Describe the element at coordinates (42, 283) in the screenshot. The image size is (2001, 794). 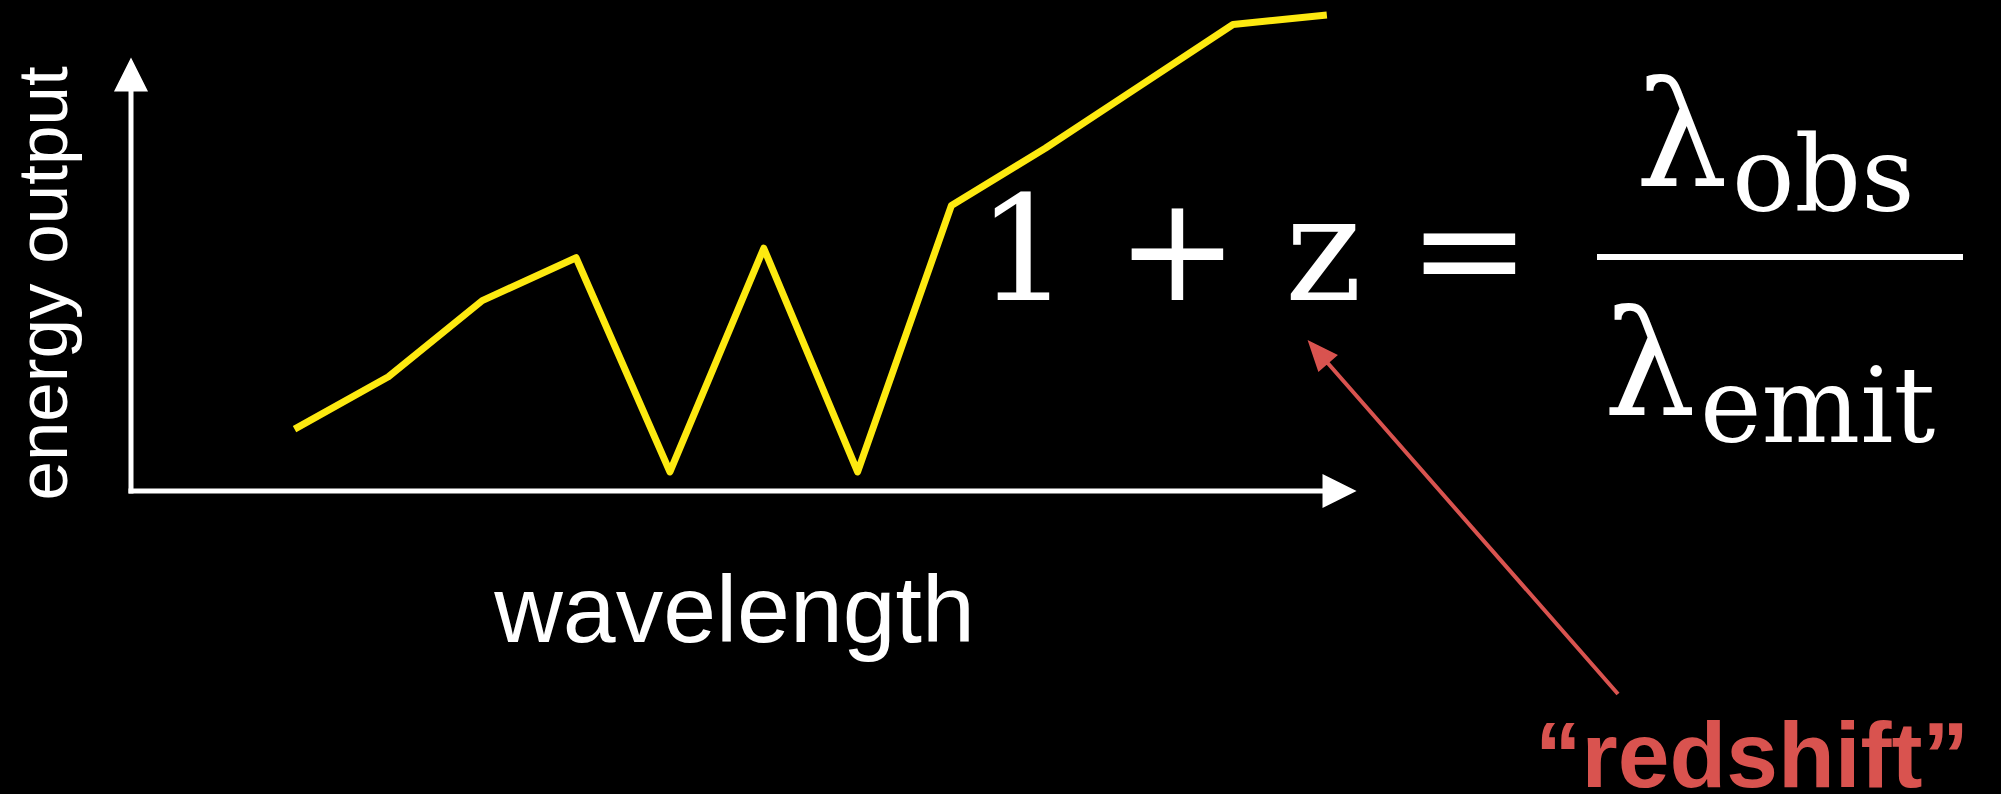
I see `y-axis-title: energy output` at that location.